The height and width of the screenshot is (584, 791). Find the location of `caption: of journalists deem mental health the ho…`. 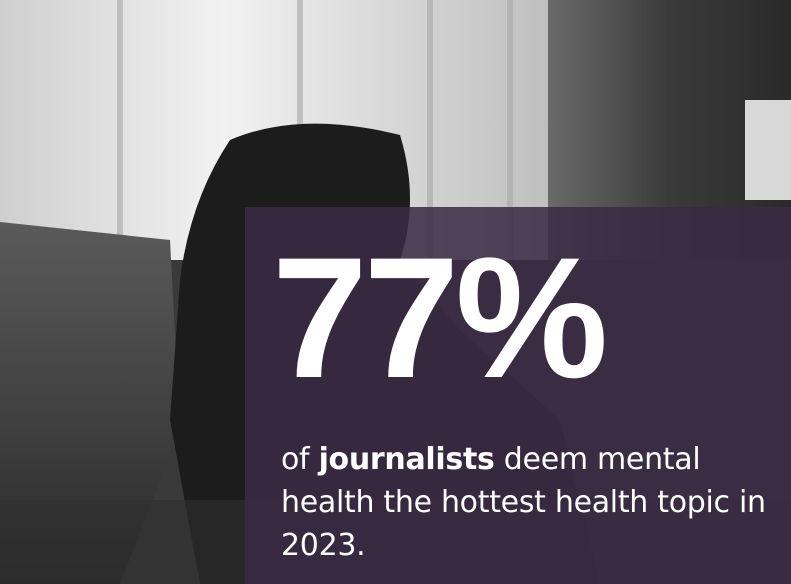

caption: of journalists deem mental health the ho… is located at coordinates (531, 502).